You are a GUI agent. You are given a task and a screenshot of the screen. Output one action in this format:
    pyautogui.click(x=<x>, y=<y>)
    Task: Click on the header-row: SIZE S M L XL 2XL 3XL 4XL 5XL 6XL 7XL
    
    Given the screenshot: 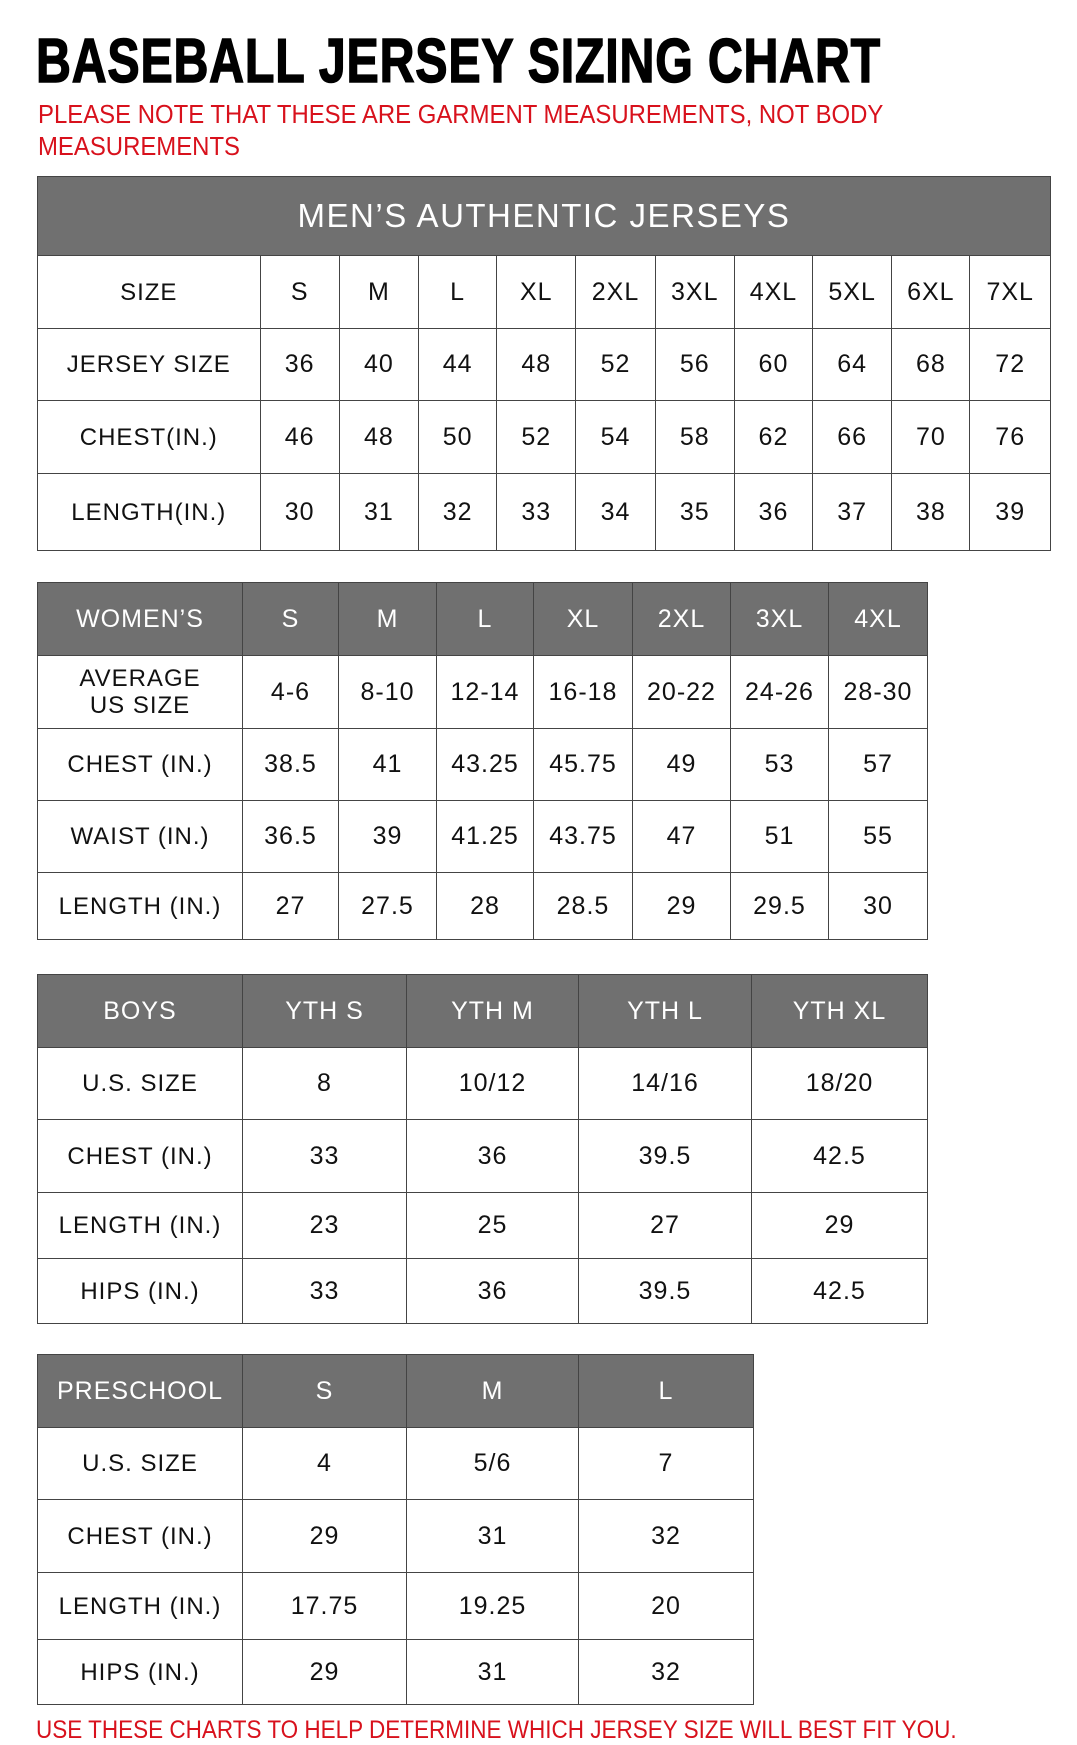 What is the action you would take?
    pyautogui.click(x=544, y=292)
    